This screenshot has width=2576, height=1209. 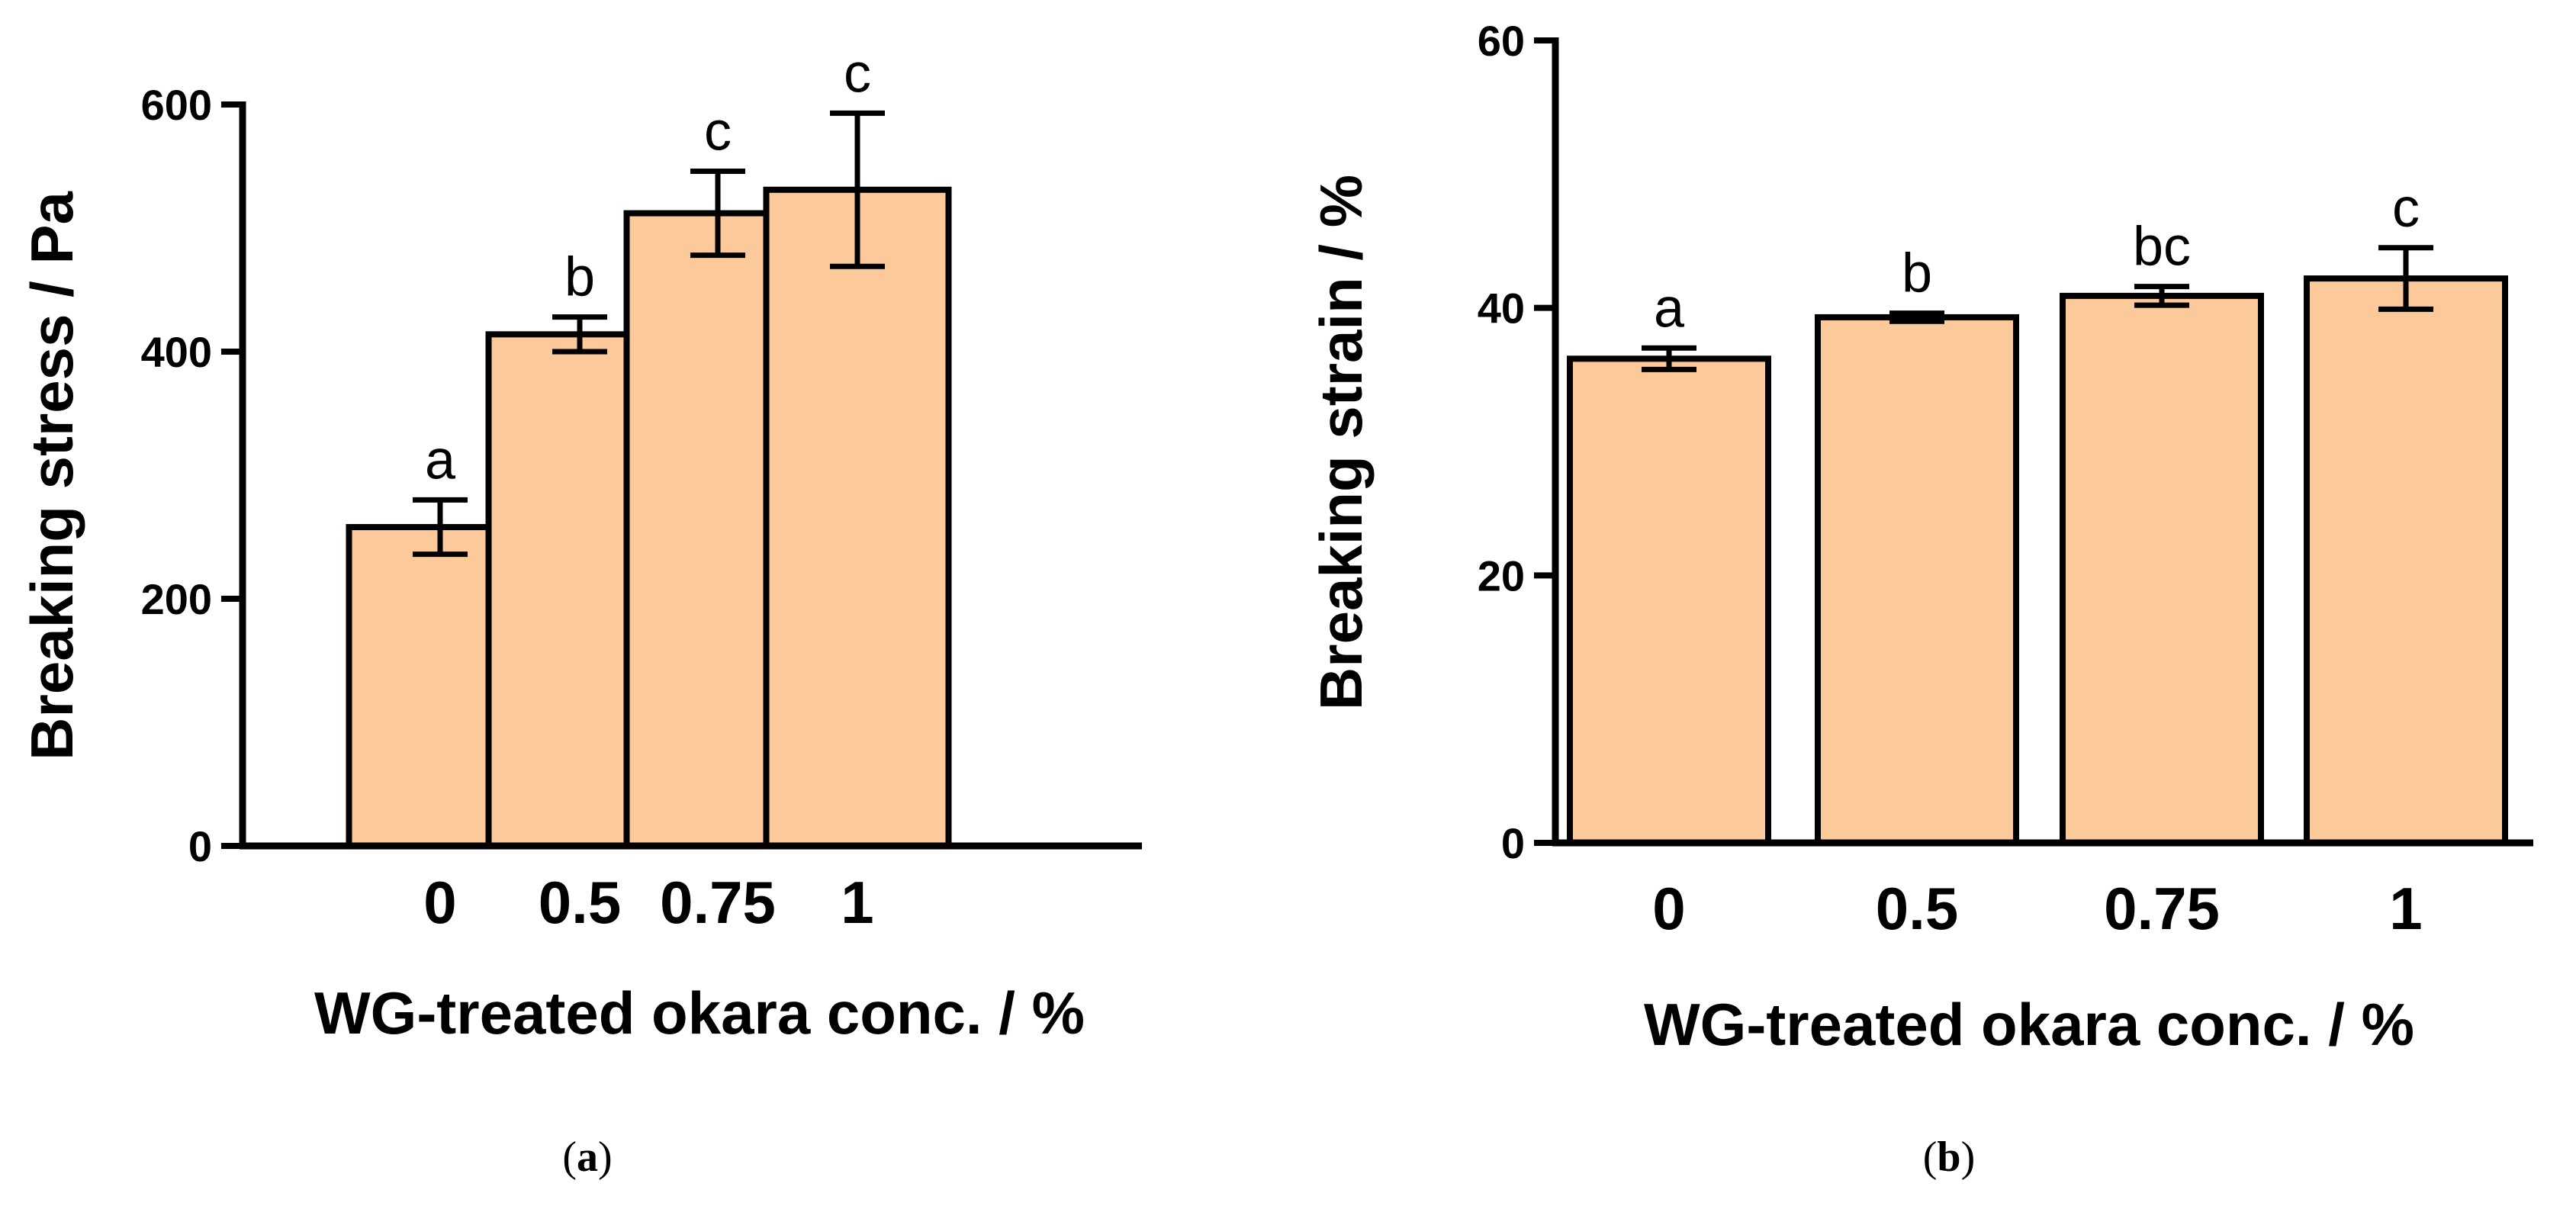 I want to click on bar-0.5, so click(x=1917, y=580).